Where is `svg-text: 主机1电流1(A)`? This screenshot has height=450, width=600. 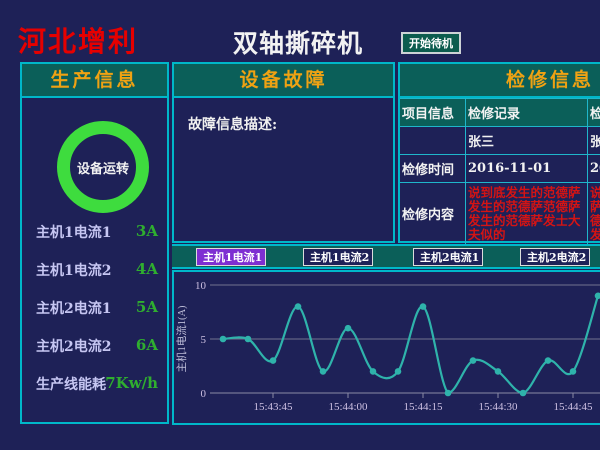 svg-text: 主机1电流1(A) is located at coordinates (181, 339).